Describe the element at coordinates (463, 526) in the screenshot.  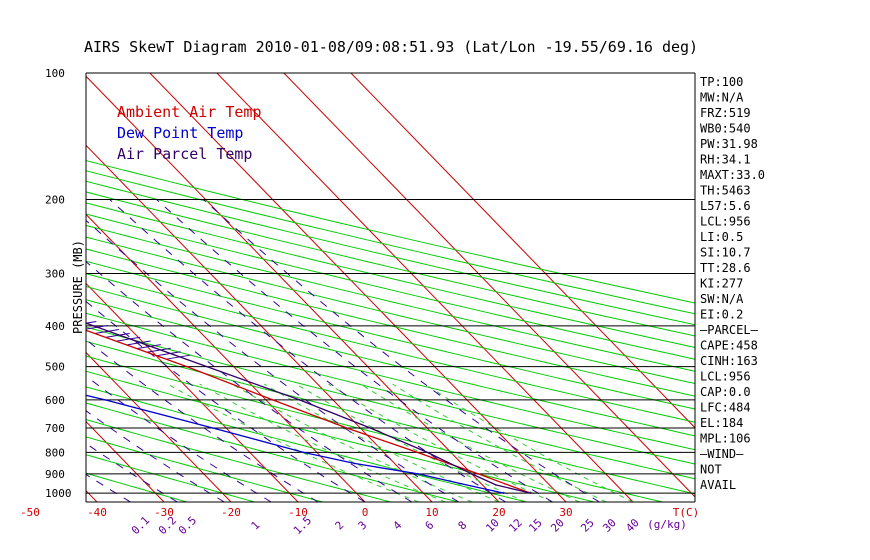
I see `mixing-ratio-tick-label: 8` at that location.